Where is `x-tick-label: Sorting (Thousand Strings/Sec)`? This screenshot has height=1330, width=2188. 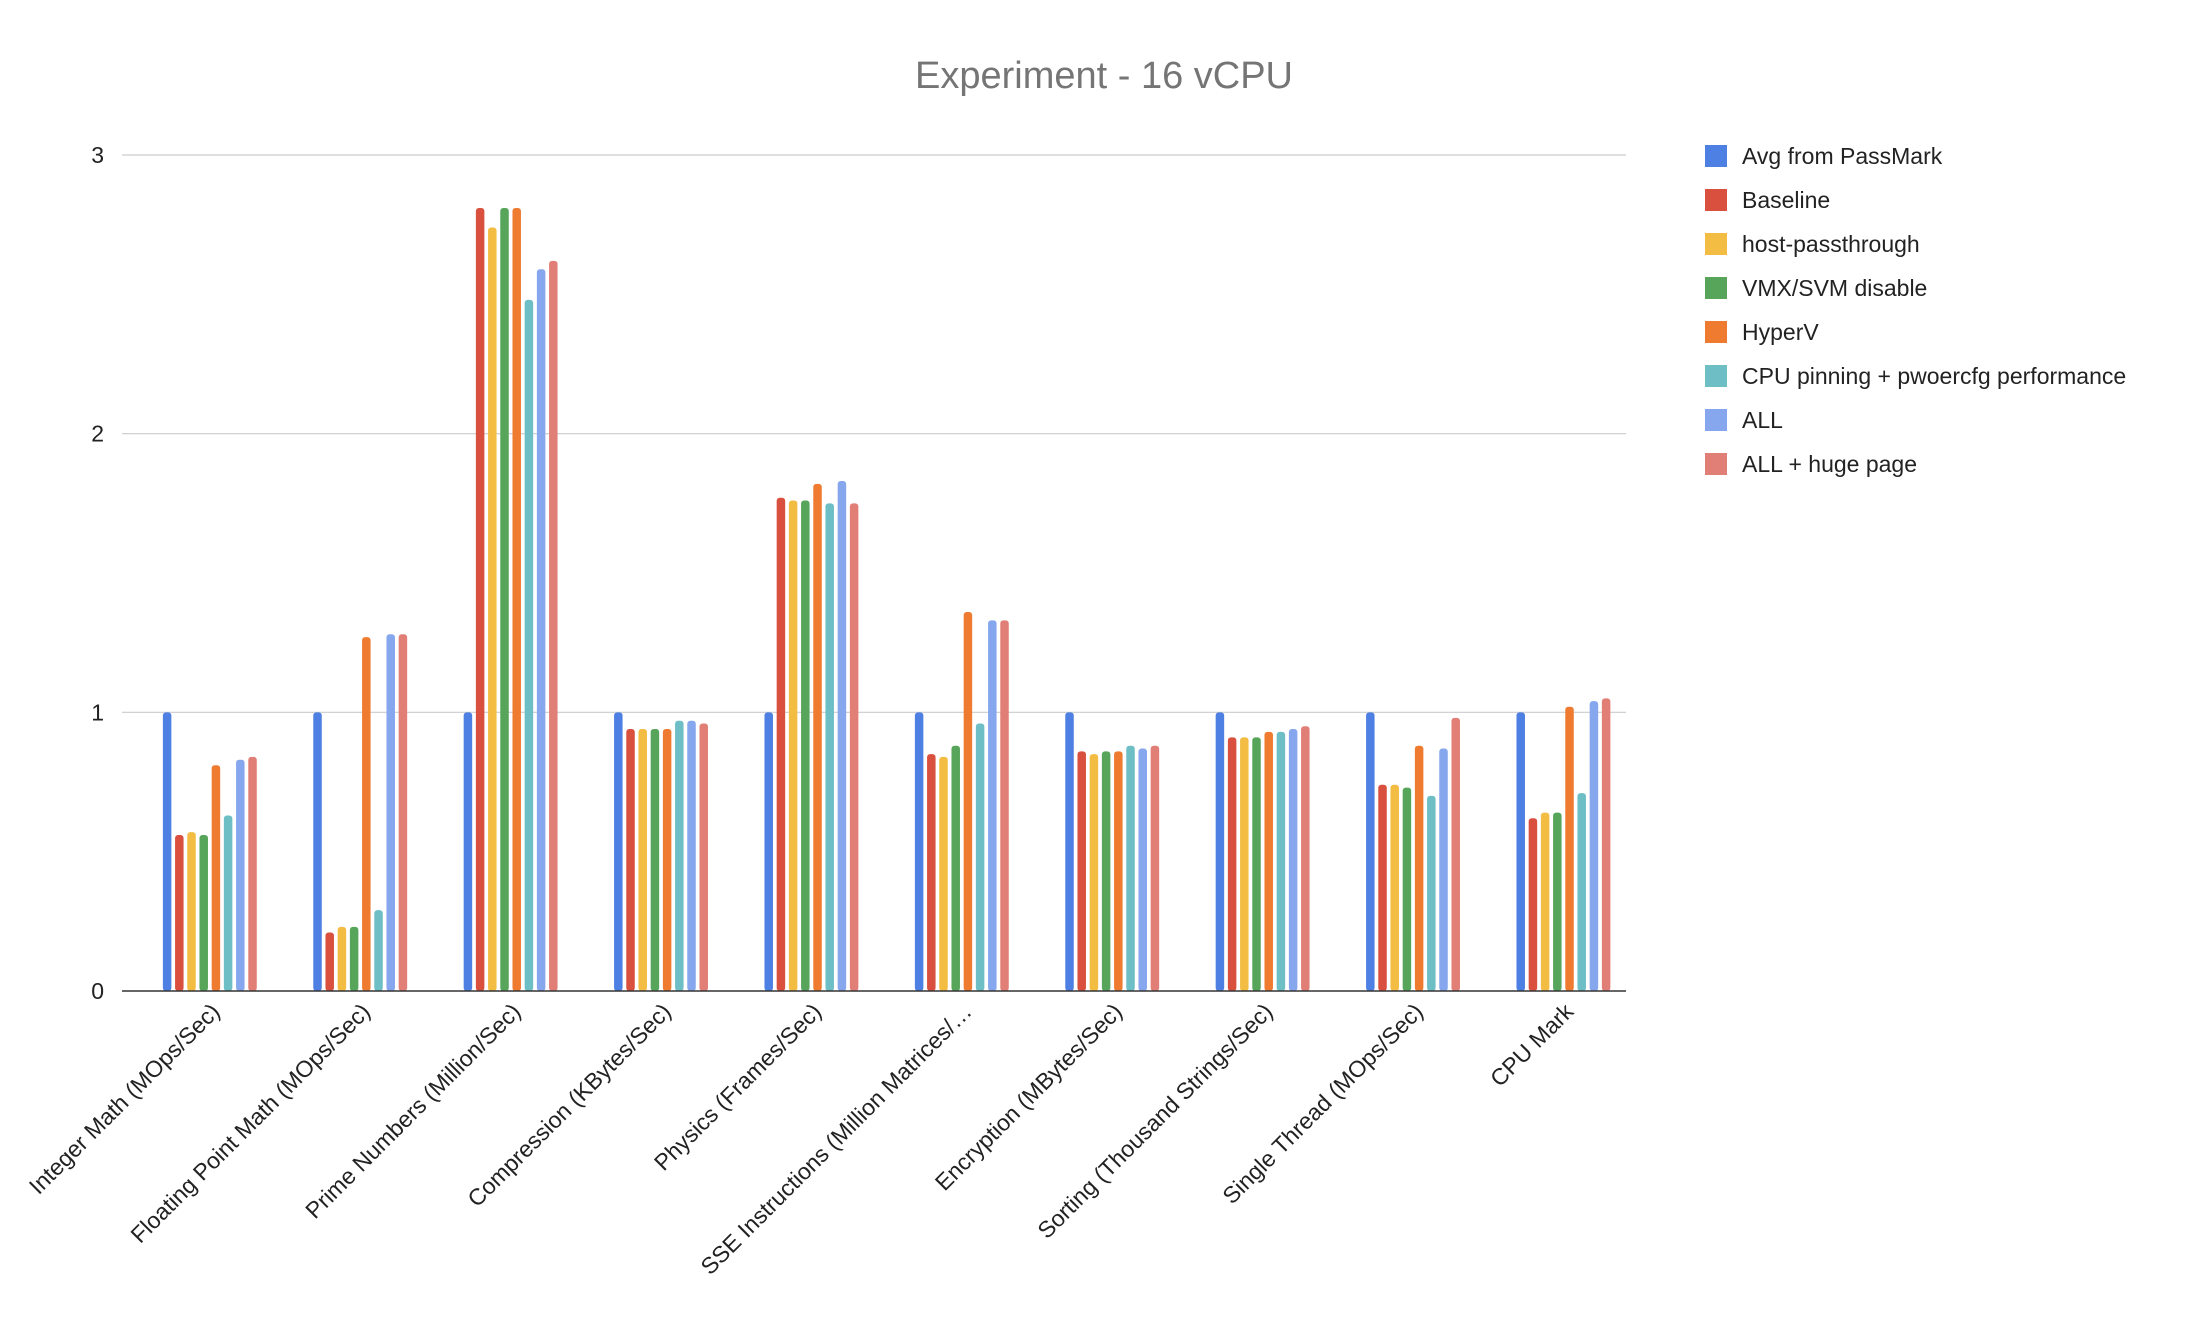 x-tick-label: Sorting (Thousand Strings/Sec) is located at coordinates (1154, 1120).